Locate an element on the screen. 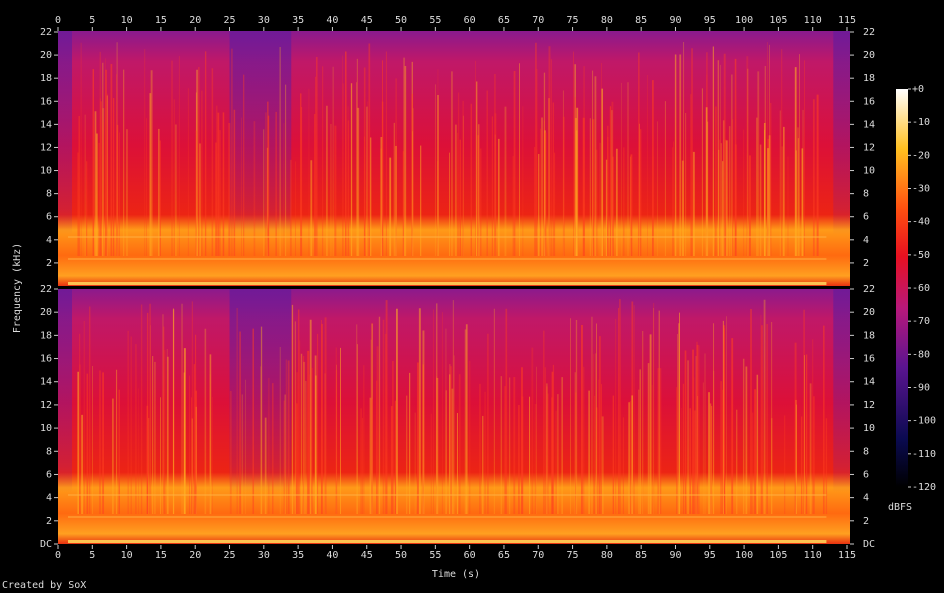  colorbar-tick-label: -10 is located at coordinates (921, 122).